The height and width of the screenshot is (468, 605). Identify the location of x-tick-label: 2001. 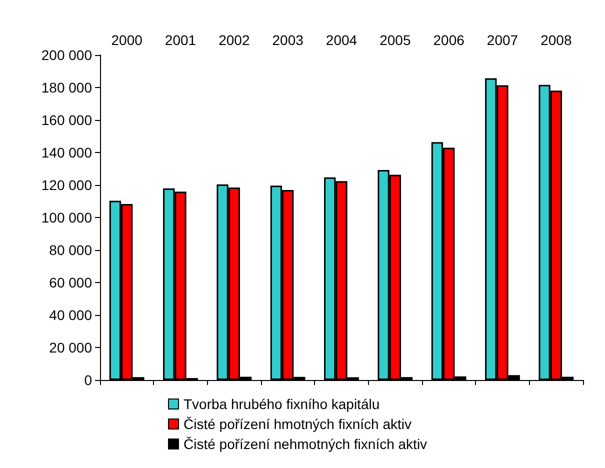
(180, 40).